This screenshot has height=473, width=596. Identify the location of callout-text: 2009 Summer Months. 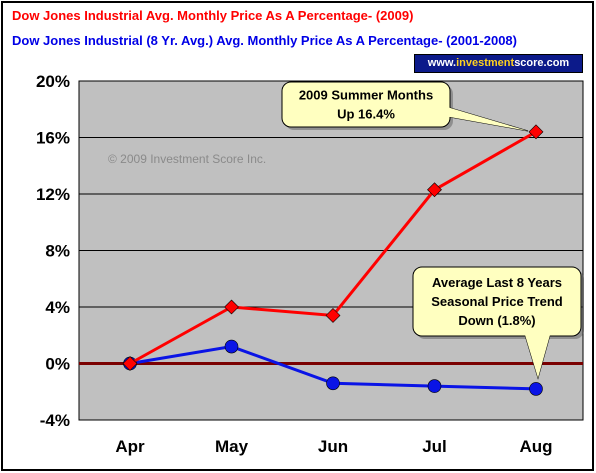
(366, 95).